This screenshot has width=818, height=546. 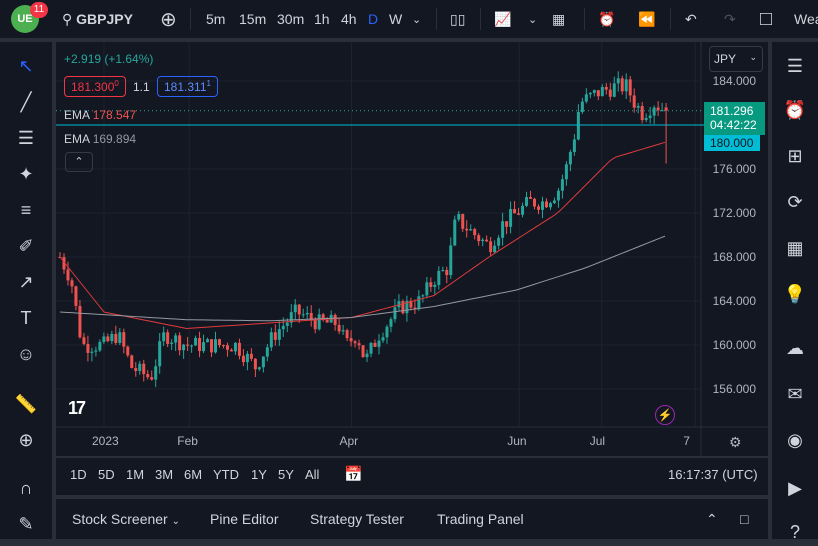 I want to click on range-1M: 1M, so click(x=135, y=474).